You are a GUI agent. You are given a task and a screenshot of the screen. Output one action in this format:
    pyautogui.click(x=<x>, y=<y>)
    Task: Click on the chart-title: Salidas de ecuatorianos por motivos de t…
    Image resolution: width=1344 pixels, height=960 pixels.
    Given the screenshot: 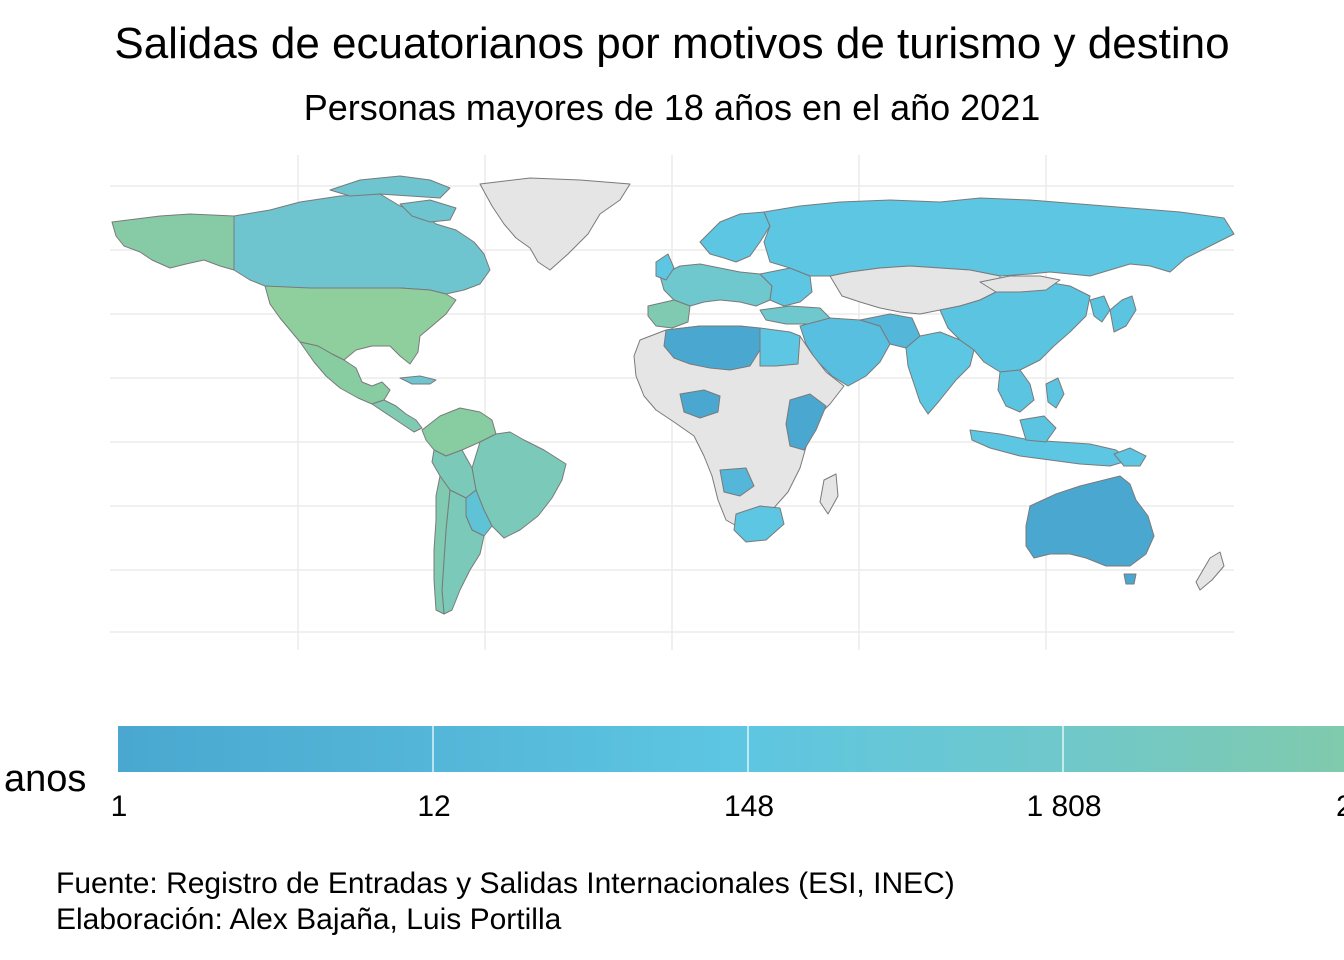 What is the action you would take?
    pyautogui.click(x=672, y=43)
    